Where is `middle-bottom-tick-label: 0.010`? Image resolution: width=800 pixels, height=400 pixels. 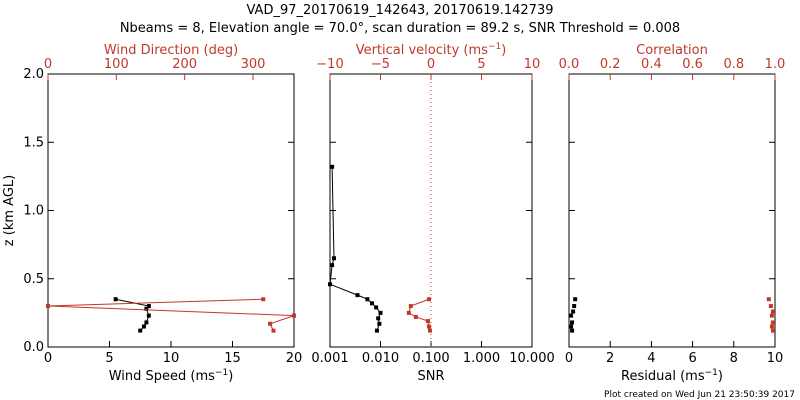
middle-bottom-tick-label: 0.010 is located at coordinates (380, 358).